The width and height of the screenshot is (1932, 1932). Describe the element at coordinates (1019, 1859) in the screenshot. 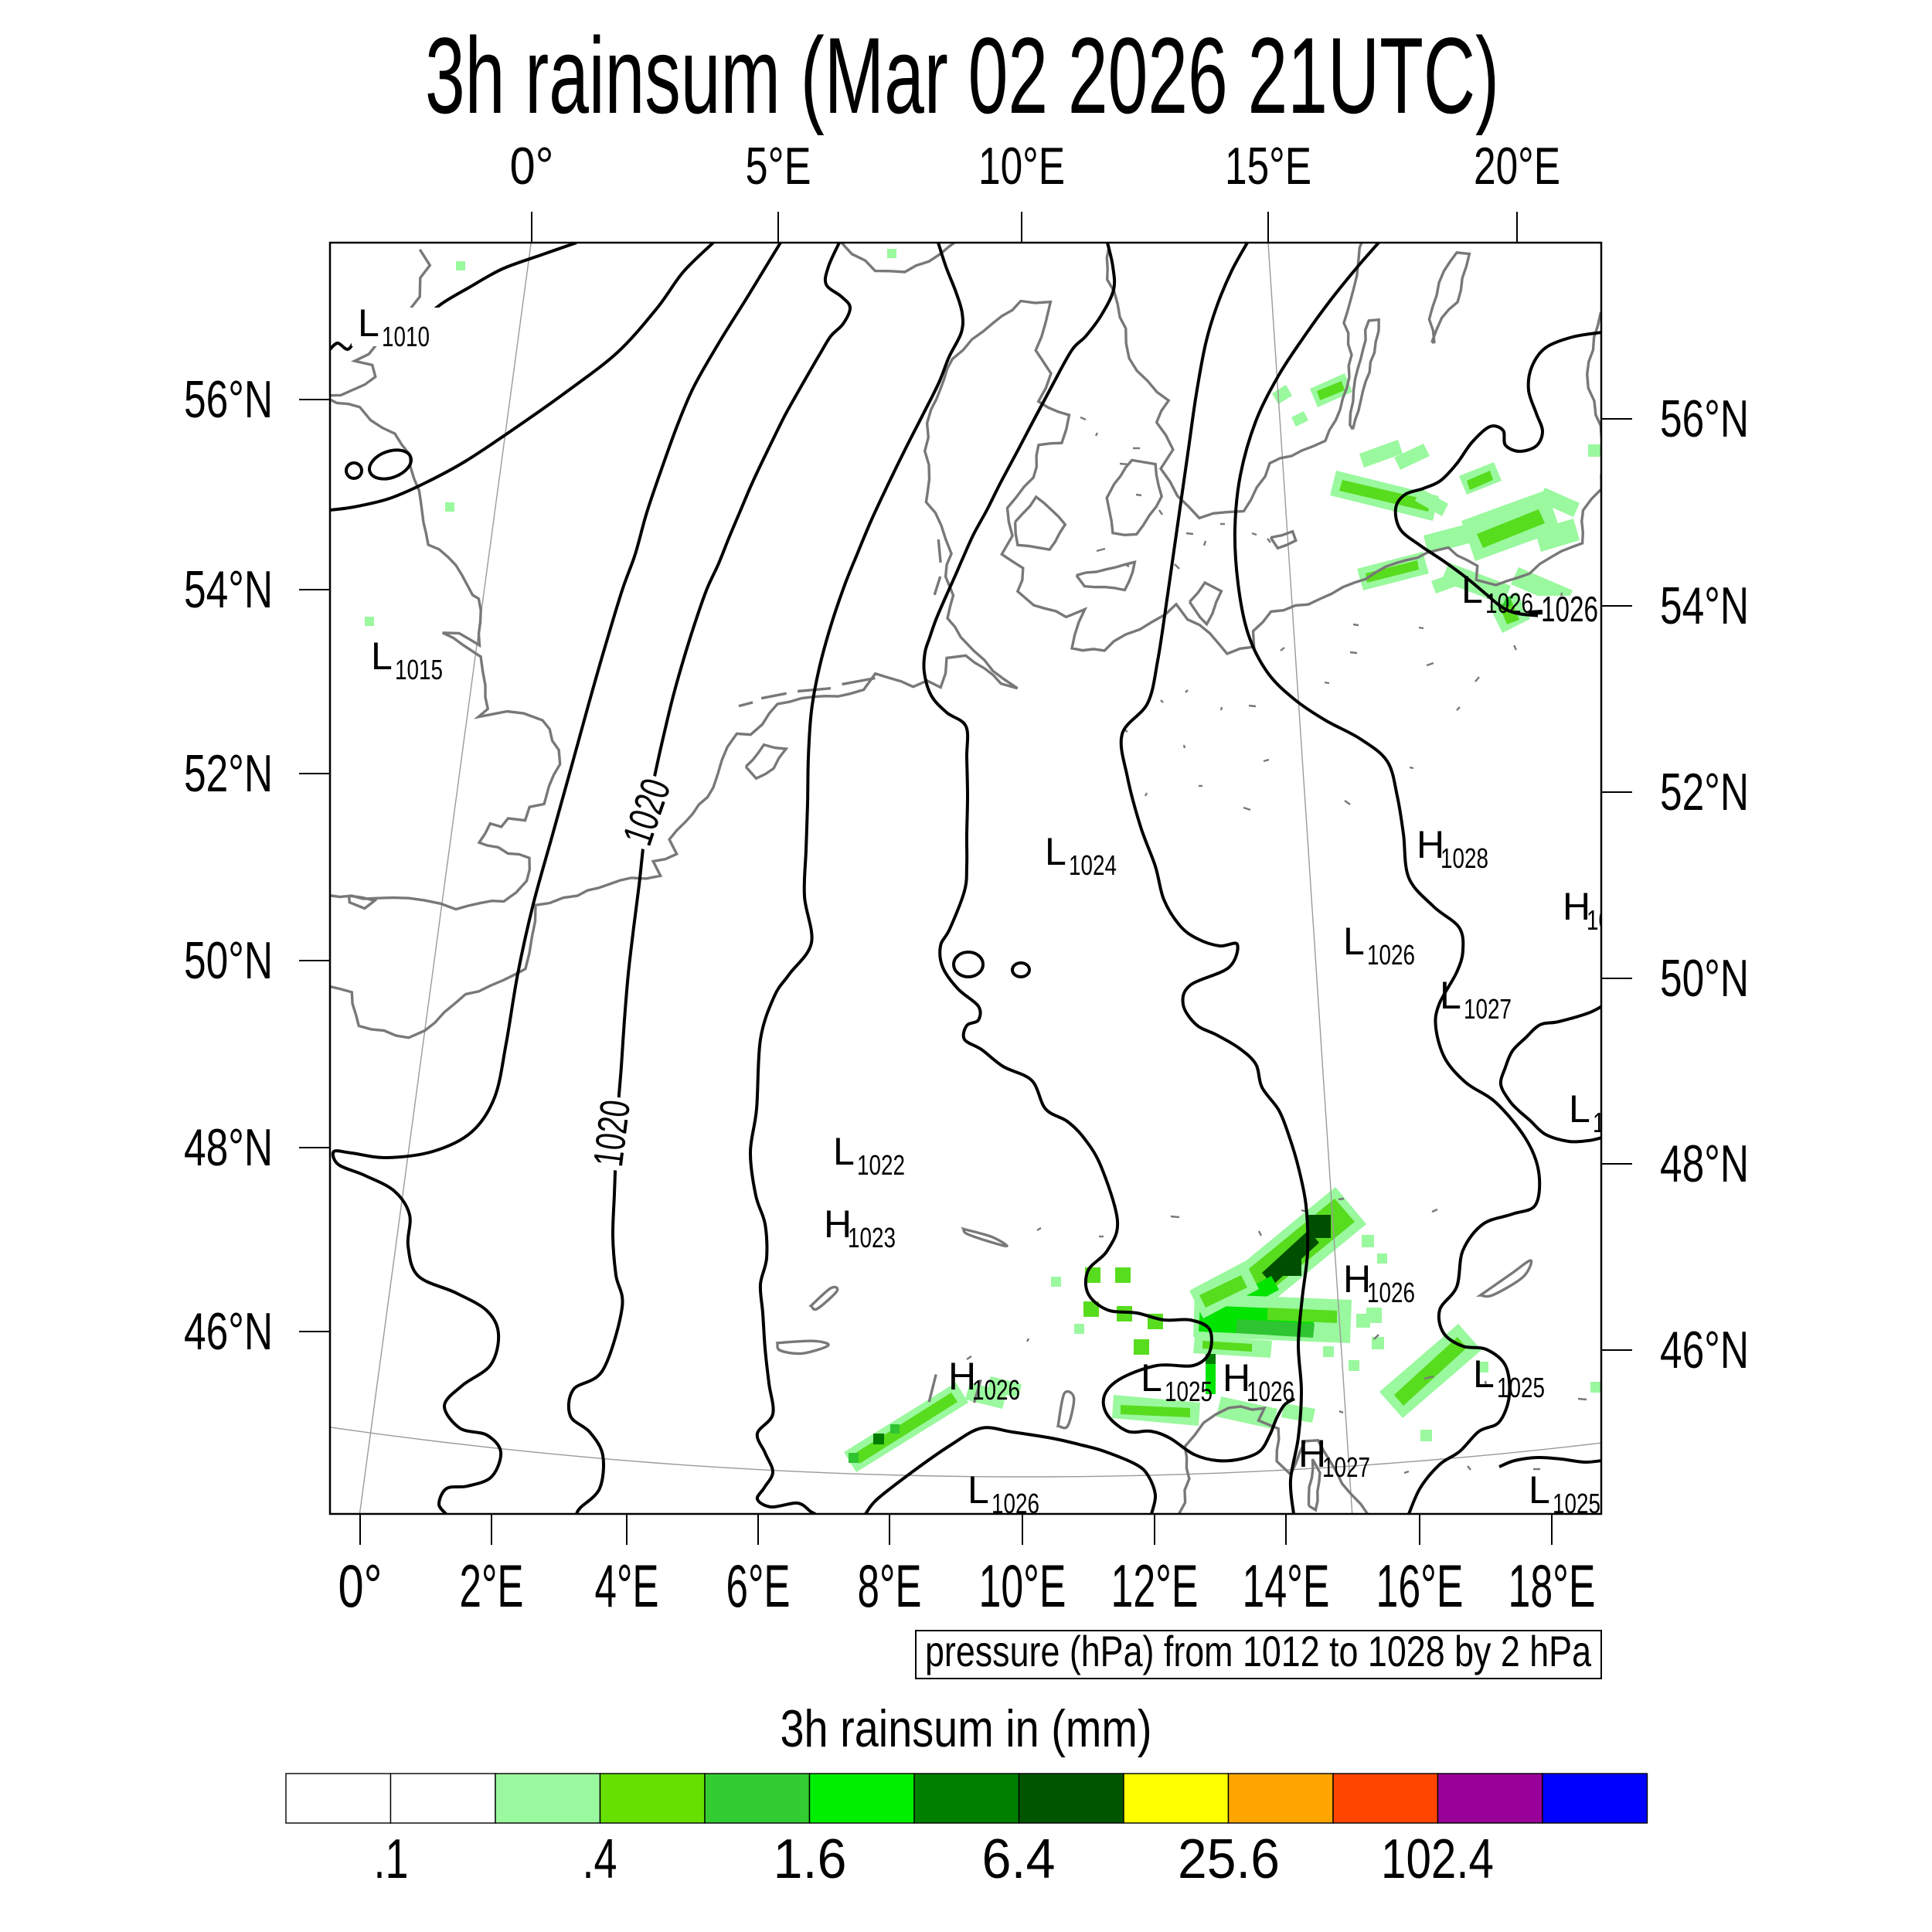

I see `svg-text: 6.4` at that location.